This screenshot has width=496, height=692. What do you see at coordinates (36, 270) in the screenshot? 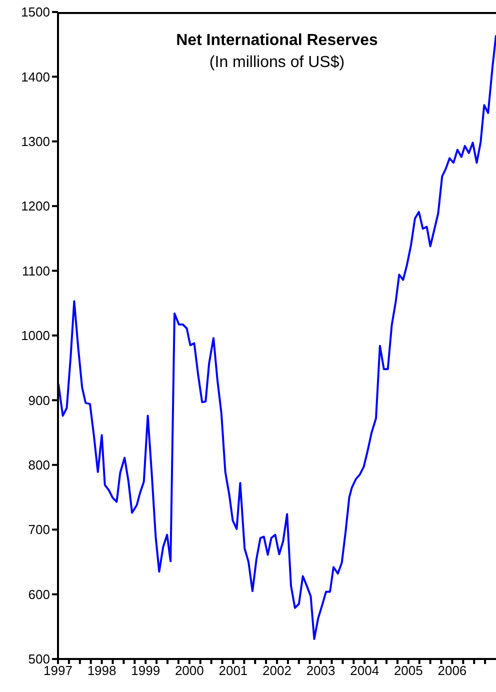
I see `y-tick-label: 1100` at bounding box center [36, 270].